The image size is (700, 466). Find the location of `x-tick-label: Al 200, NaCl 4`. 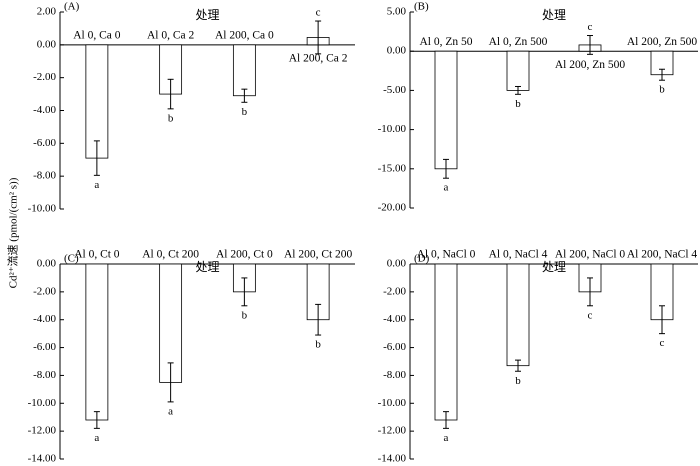

x-tick-label: Al 200, NaCl 4 is located at coordinates (662, 255).